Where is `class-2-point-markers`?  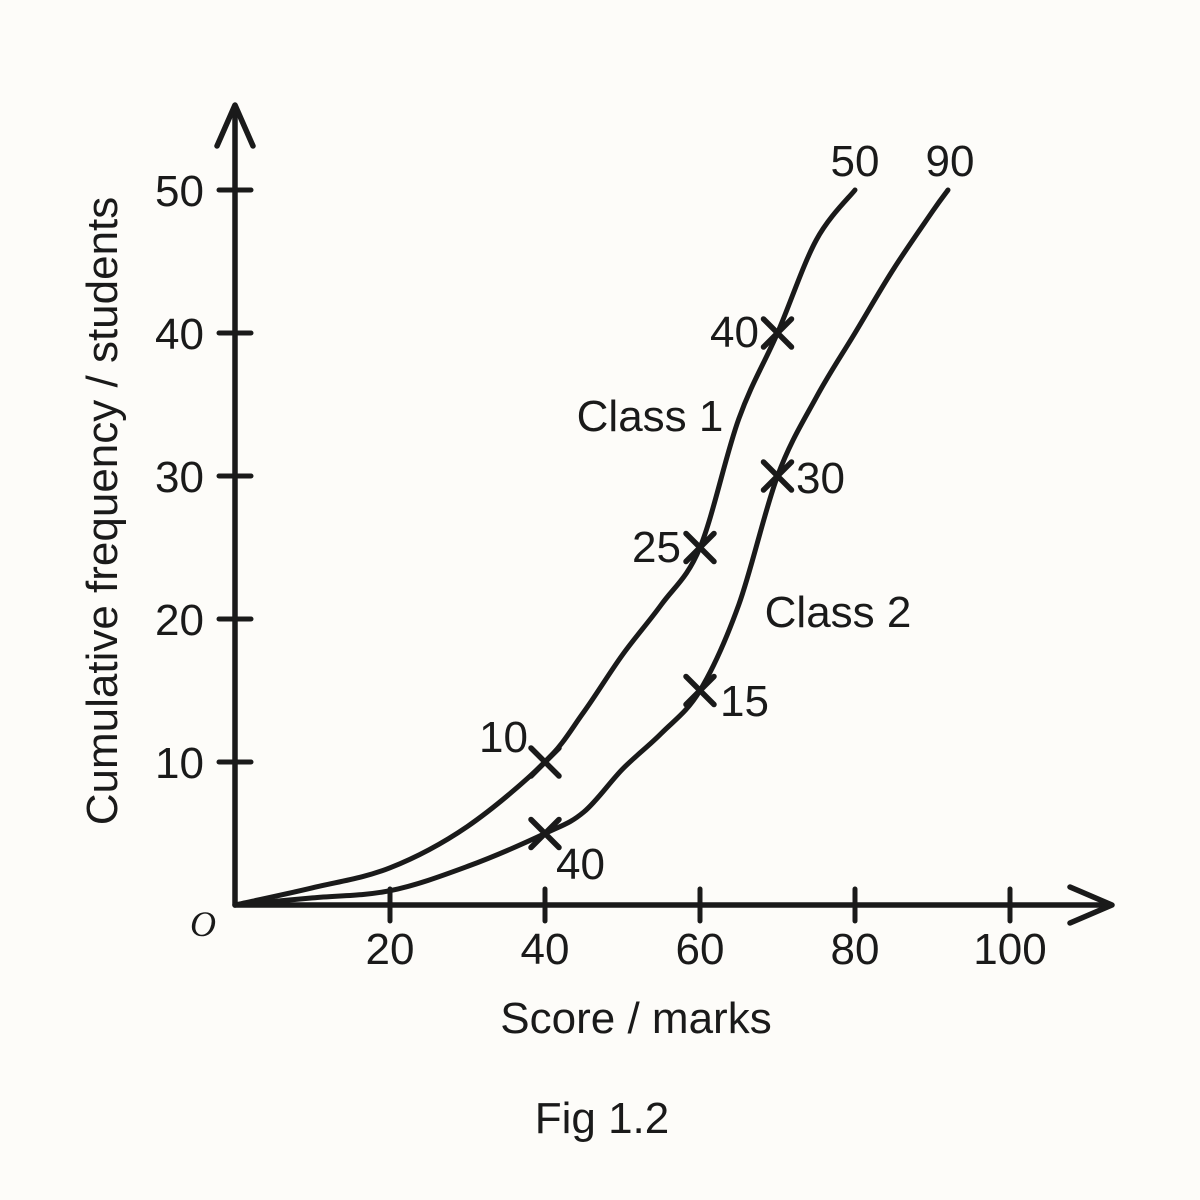
class-2-point-markers is located at coordinates (661, 655).